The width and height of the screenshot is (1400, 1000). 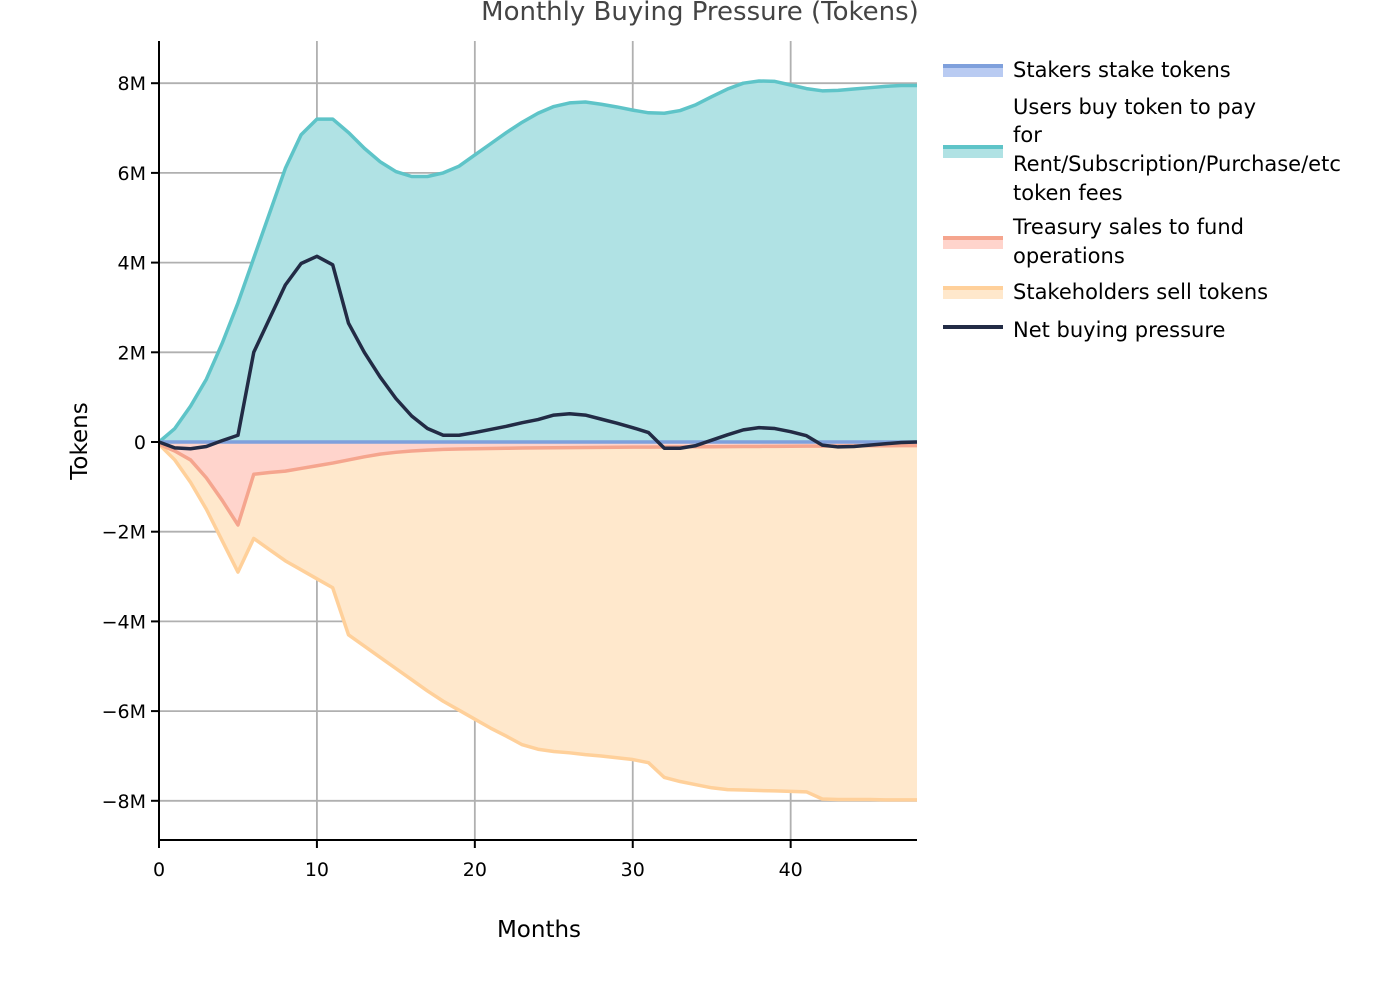 What do you see at coordinates (1119, 330) in the screenshot?
I see `legend-label: Net buying pressure` at bounding box center [1119, 330].